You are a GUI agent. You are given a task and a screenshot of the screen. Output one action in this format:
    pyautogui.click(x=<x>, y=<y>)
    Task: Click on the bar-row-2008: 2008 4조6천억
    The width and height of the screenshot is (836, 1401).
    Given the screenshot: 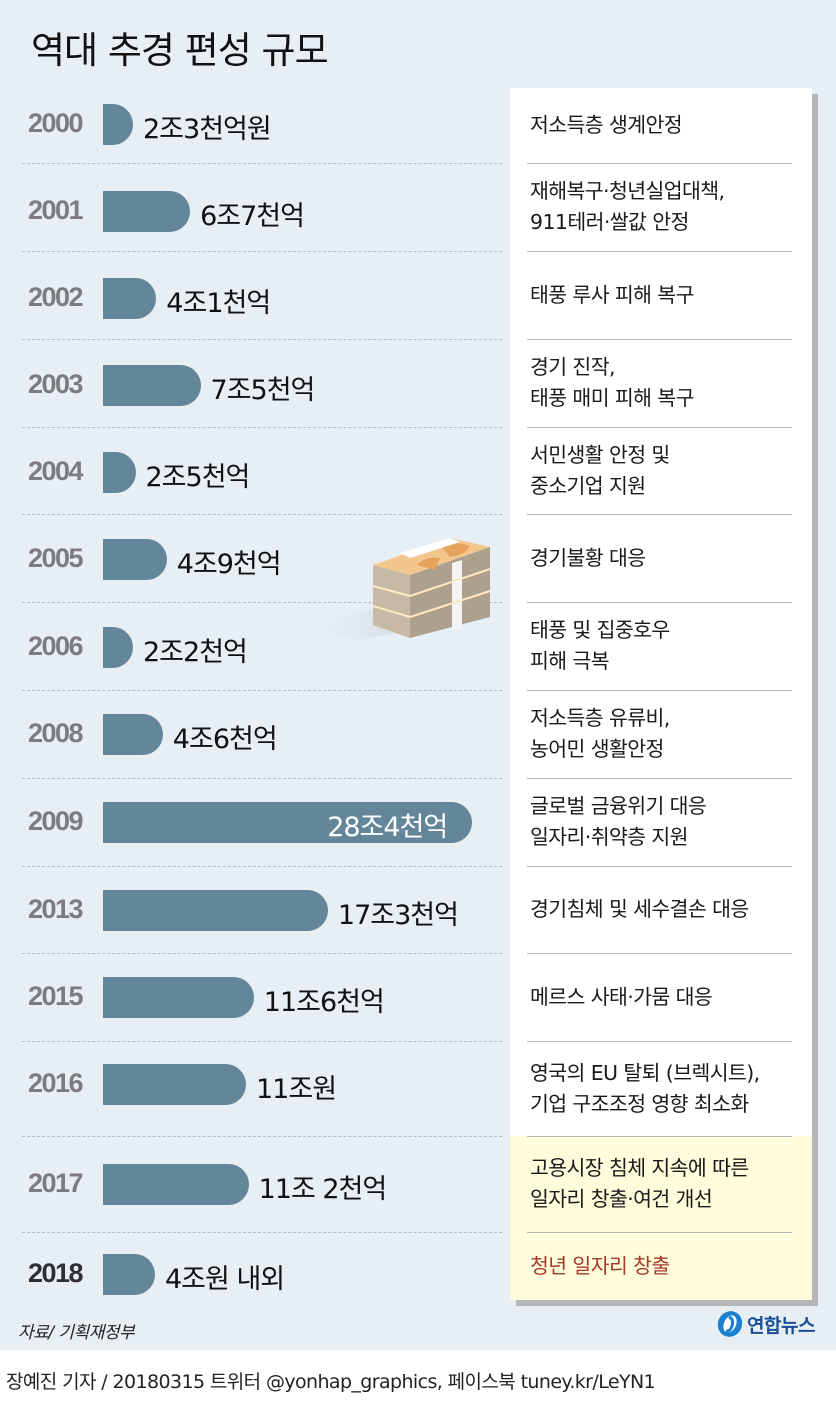 What is the action you would take?
    pyautogui.click(x=255, y=735)
    